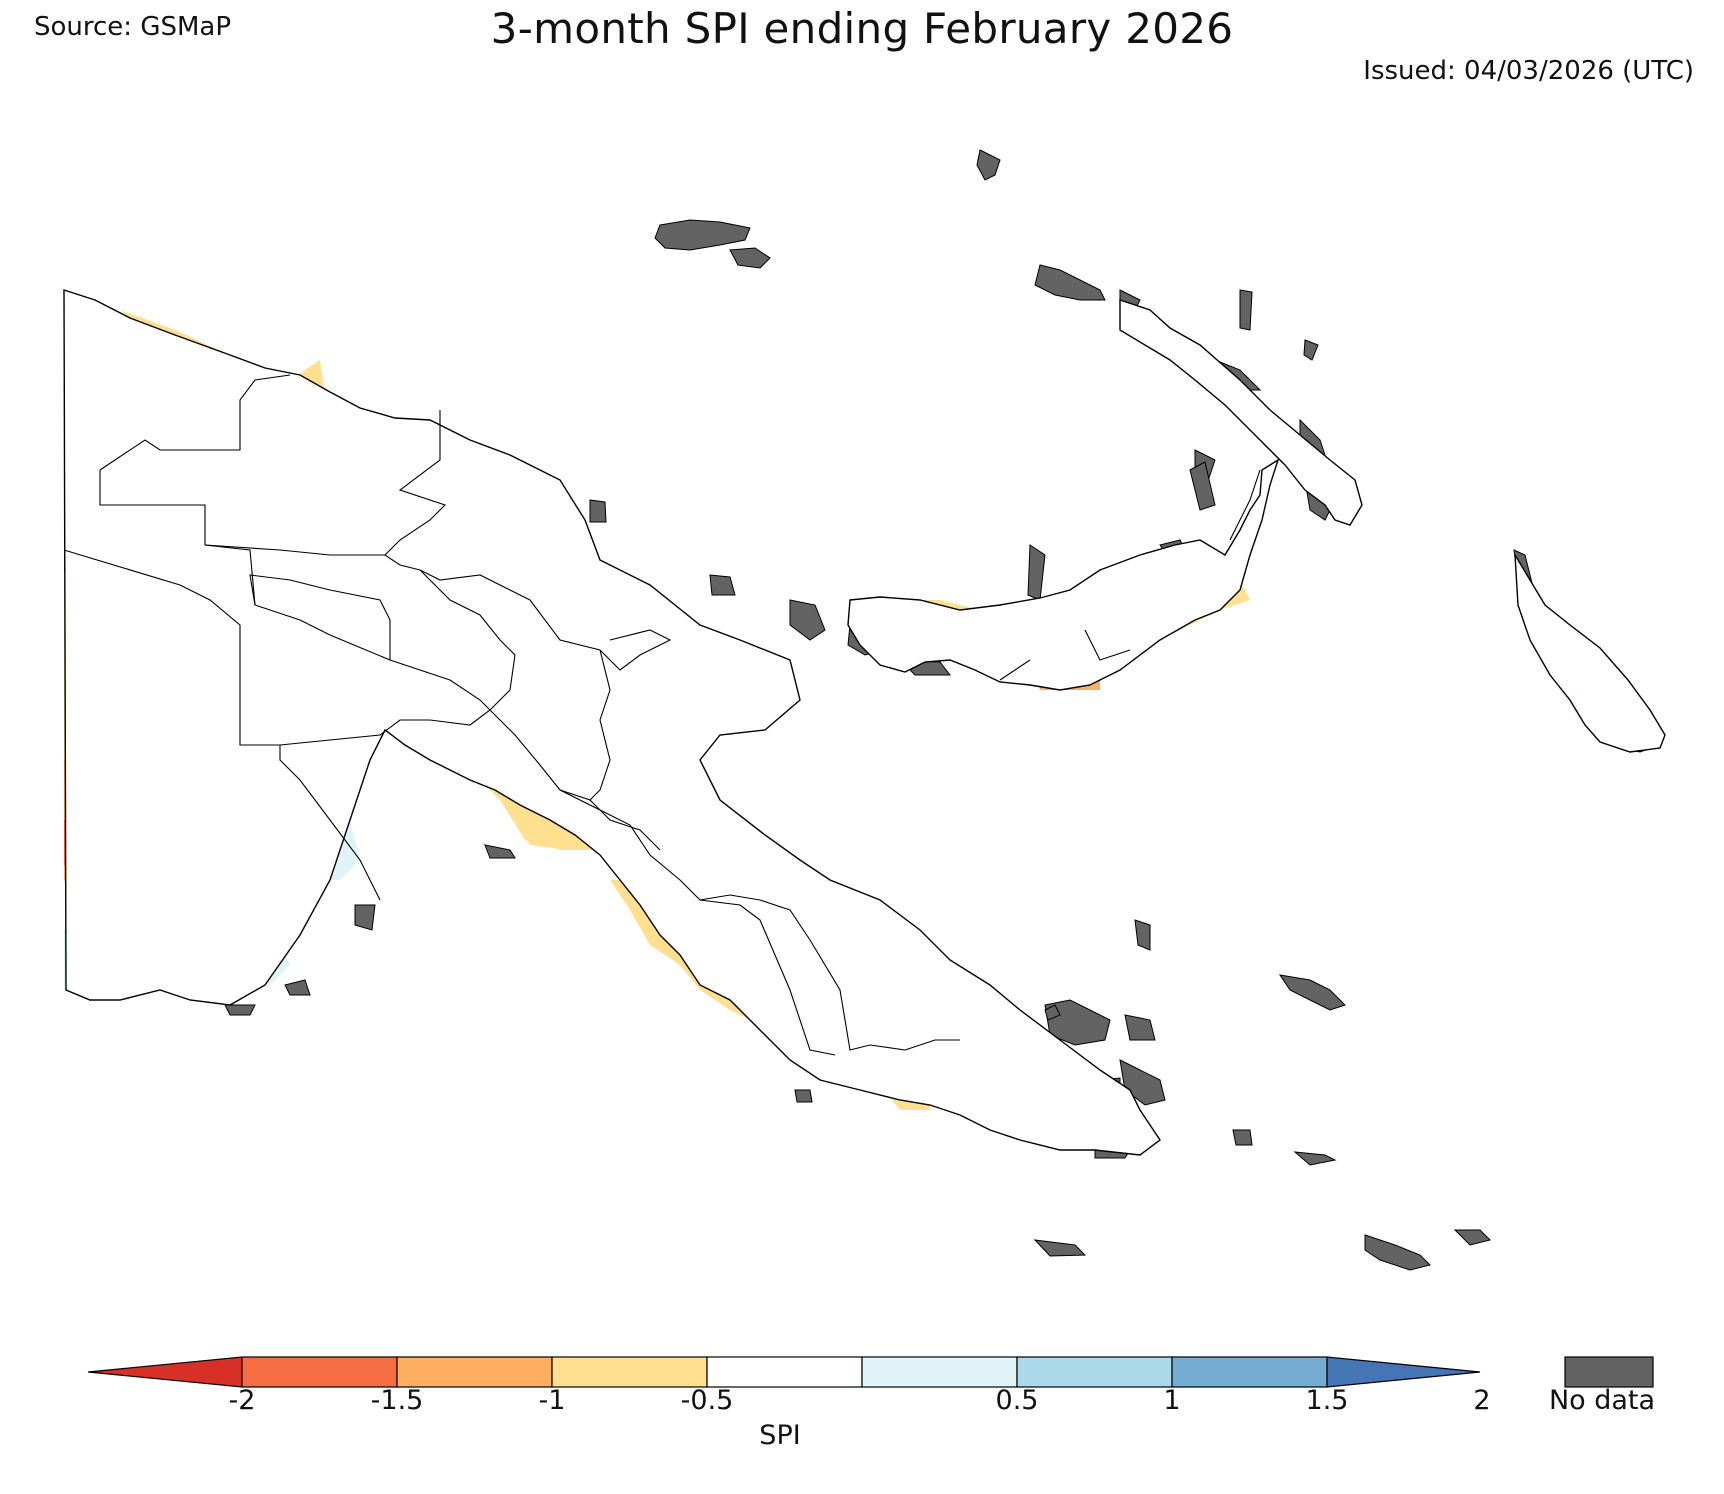  Describe the element at coordinates (242, 1400) in the screenshot. I see `colorbar-tick-label: -2` at that location.